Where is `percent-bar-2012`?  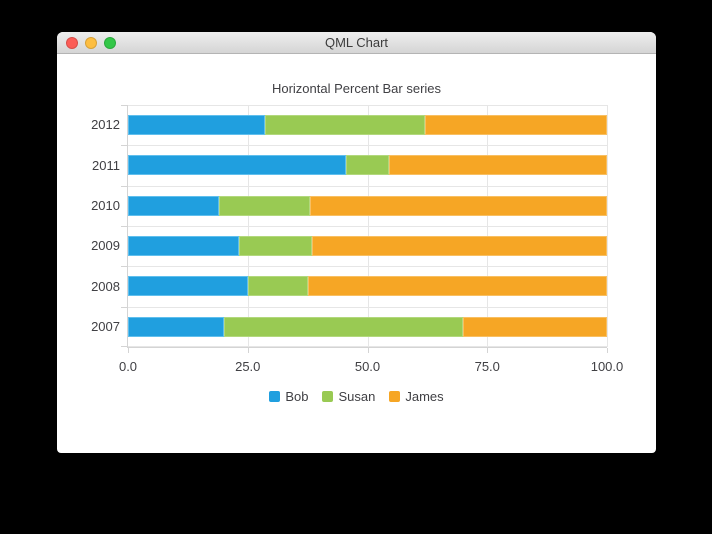 percent-bar-2012 is located at coordinates (367, 125).